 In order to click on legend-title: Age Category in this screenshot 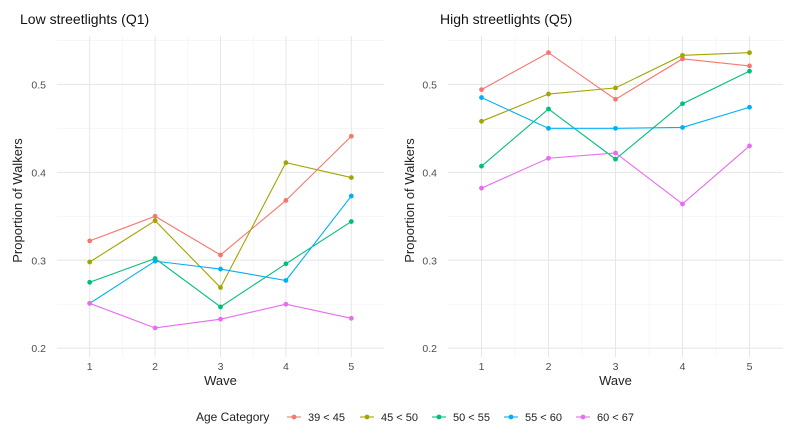, I will do `click(232, 417)`.